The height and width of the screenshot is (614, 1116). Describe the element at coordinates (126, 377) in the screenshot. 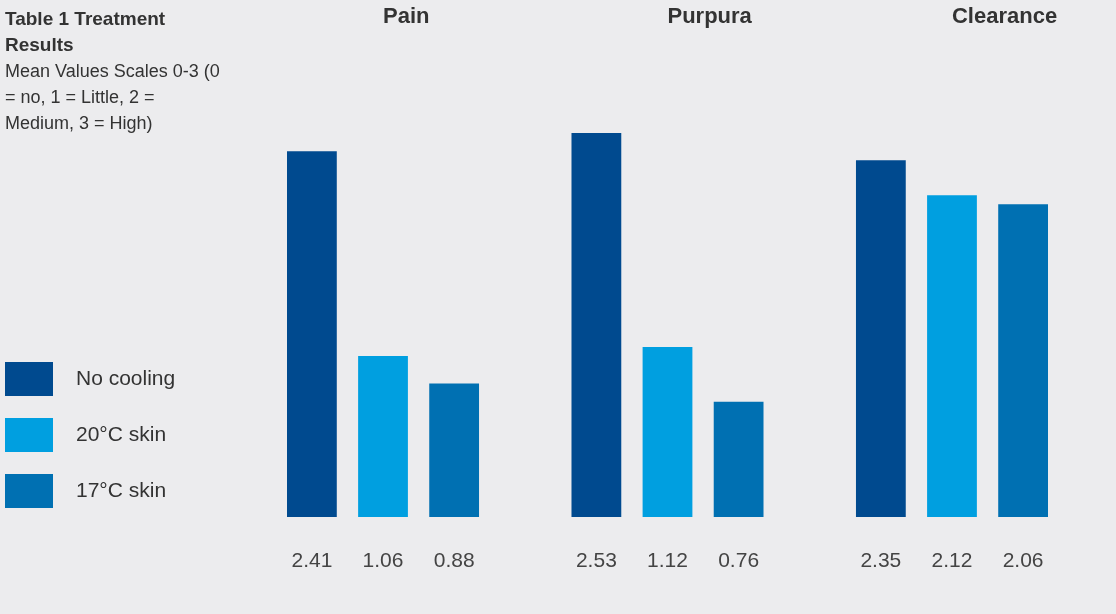

I see `legend-label: No cooling` at that location.